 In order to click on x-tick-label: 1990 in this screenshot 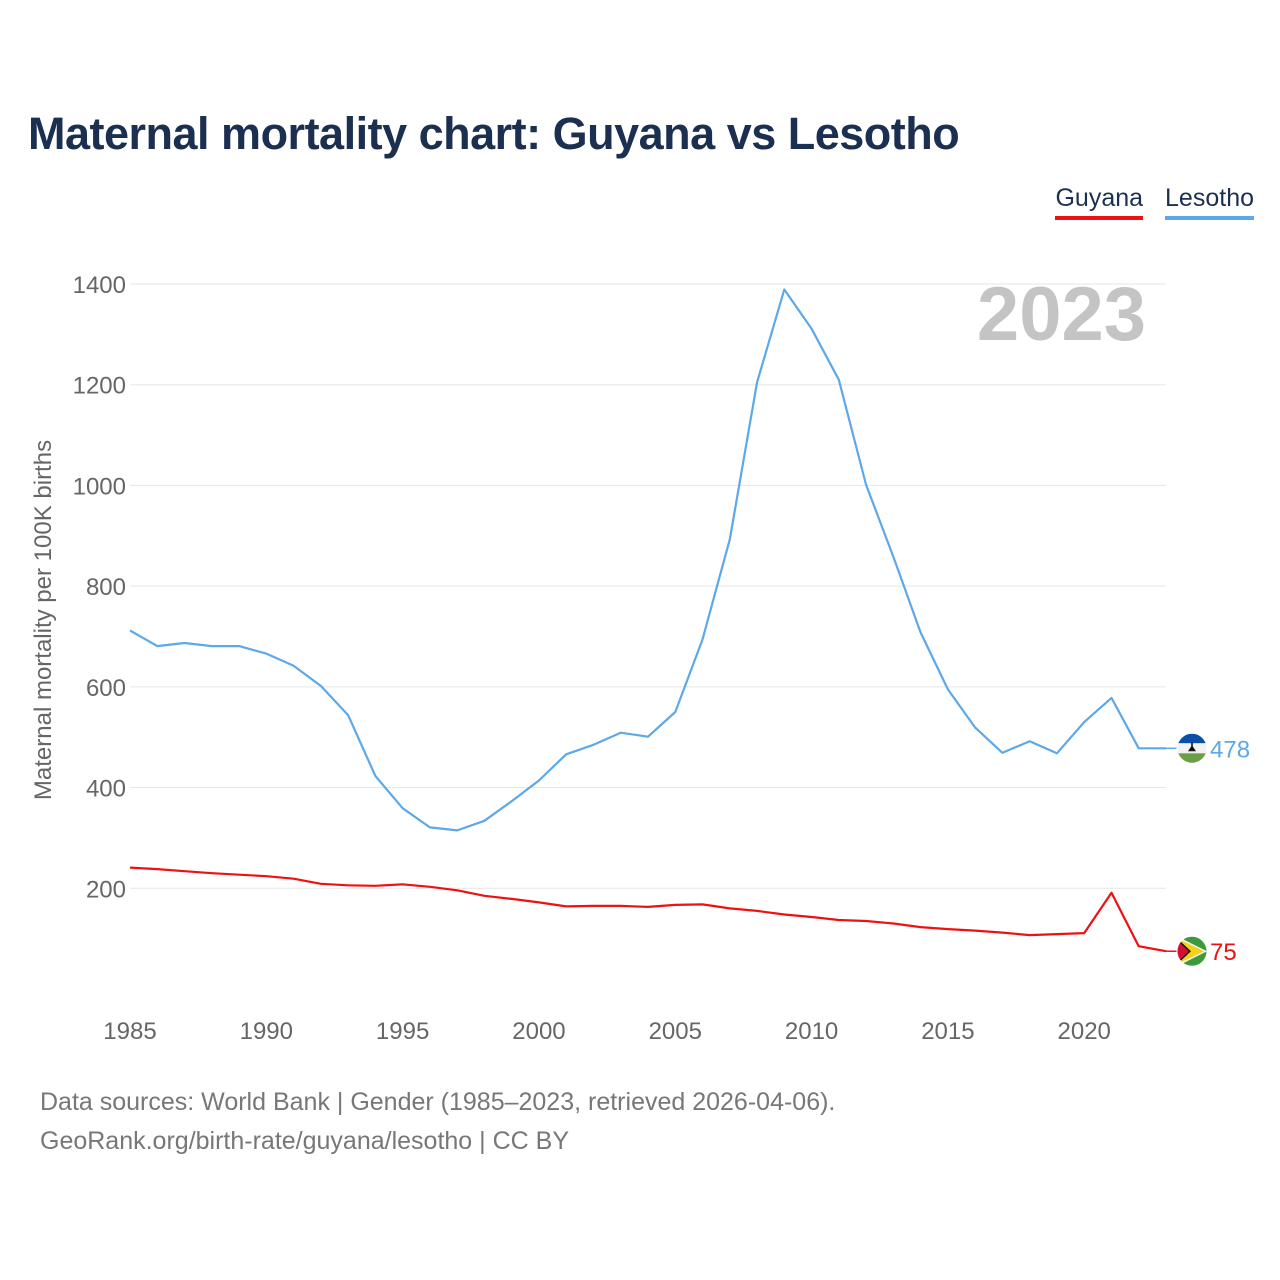, I will do `click(266, 1031)`.